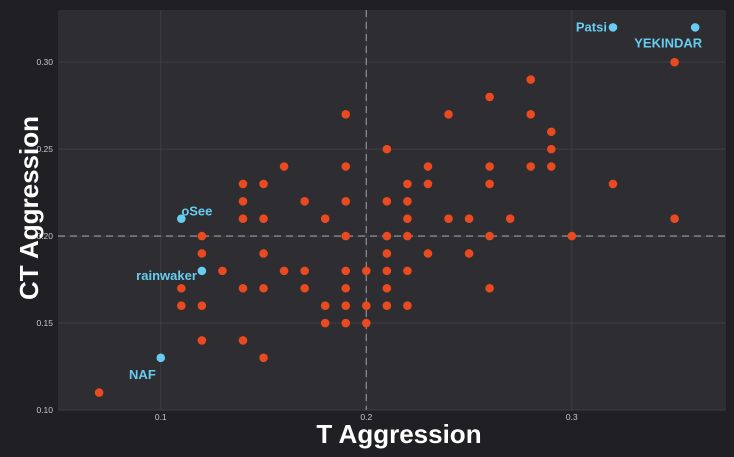 This screenshot has height=457, width=734. Describe the element at coordinates (142, 374) in the screenshot. I see `player-label: NAF` at that location.